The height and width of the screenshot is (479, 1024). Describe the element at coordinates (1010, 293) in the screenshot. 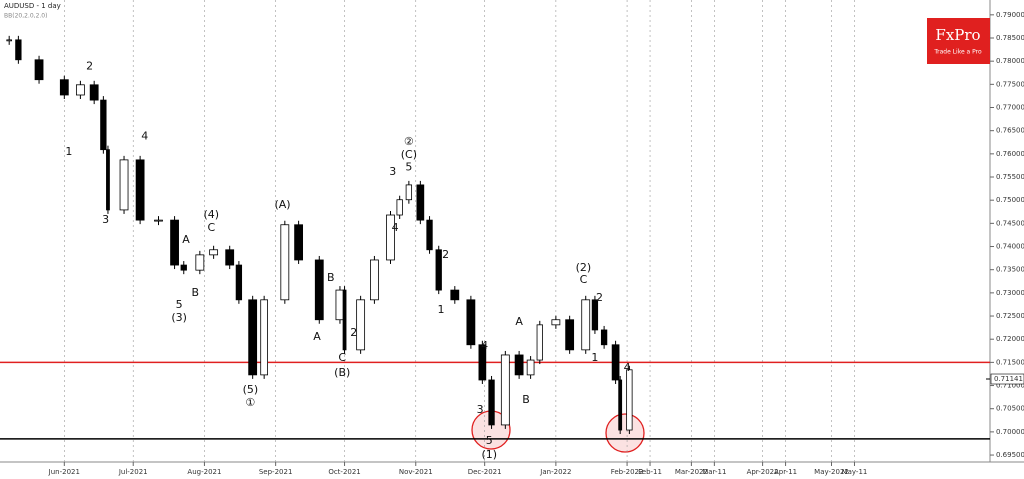

I see `y-tick-label: 0.73000` at that location.